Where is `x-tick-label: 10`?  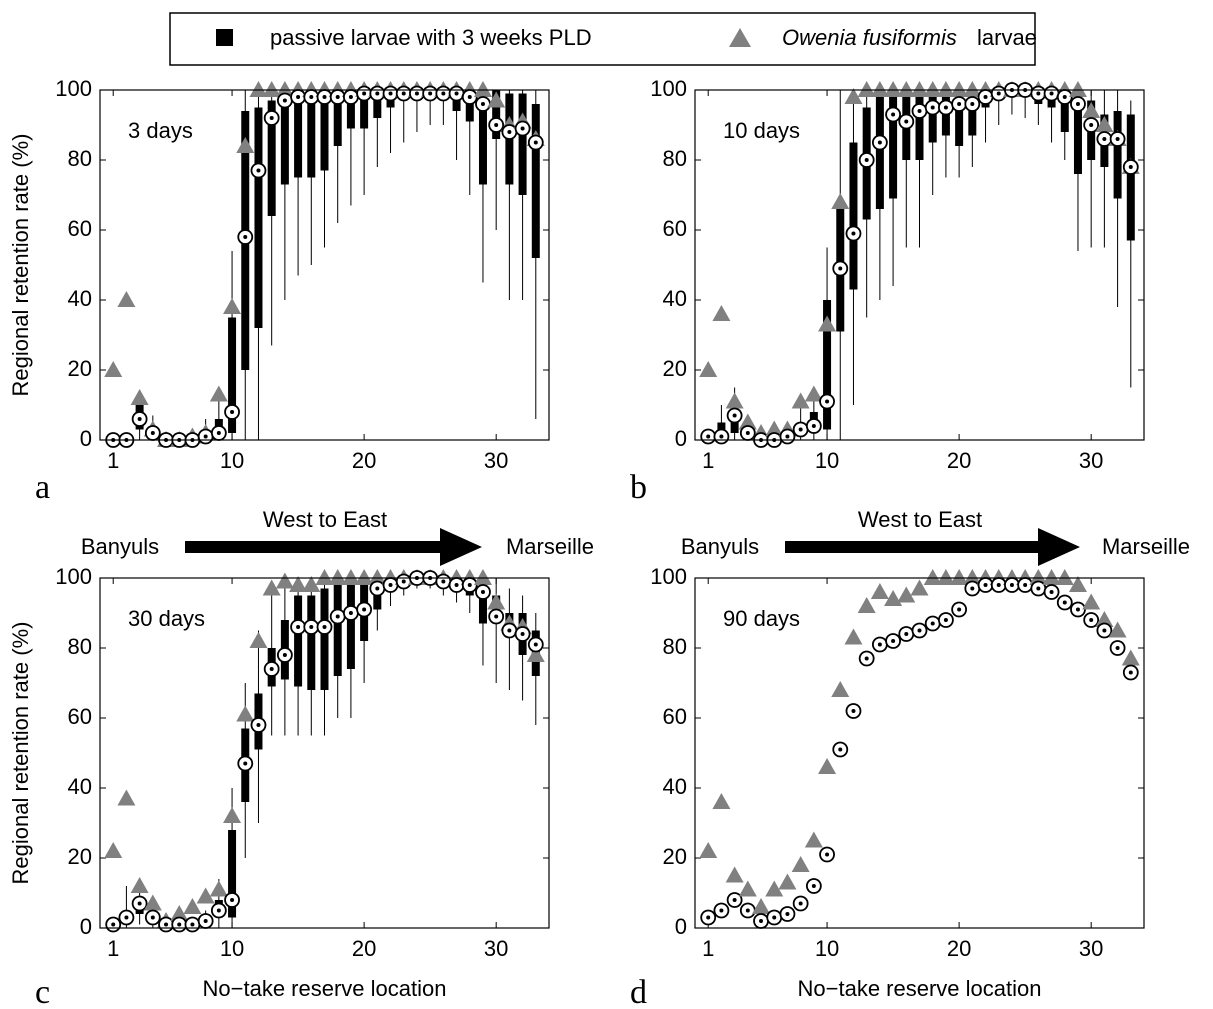
x-tick-label: 10 is located at coordinates (232, 460).